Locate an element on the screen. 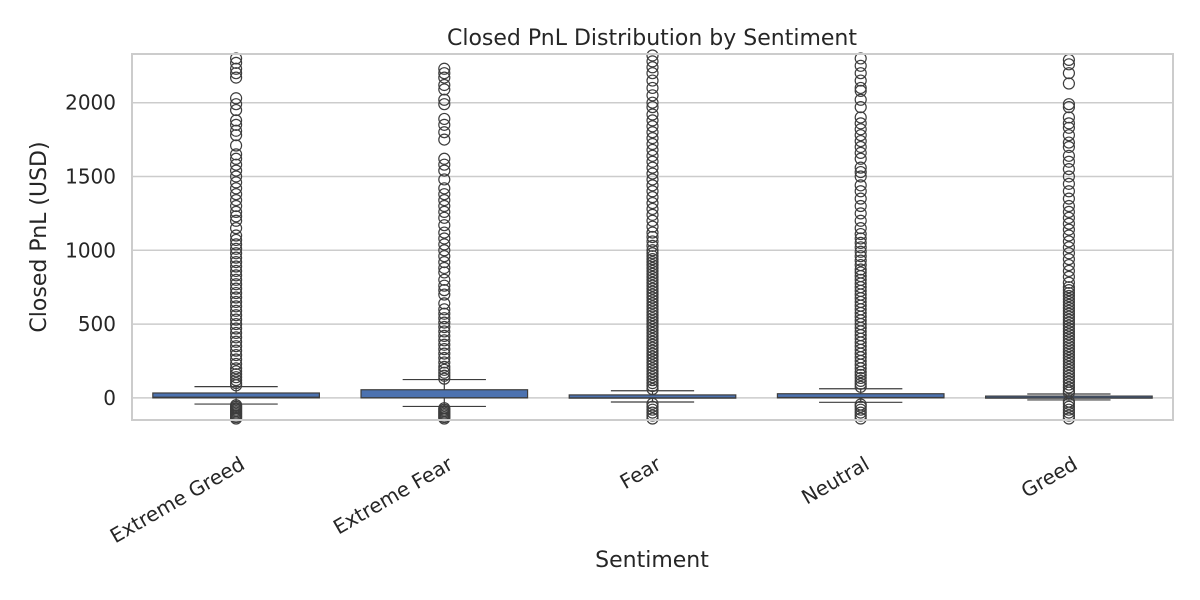 This screenshot has width=1200, height=600. y-axis-ticks: 0 500 1000 1500 2000 is located at coordinates (90, 250).